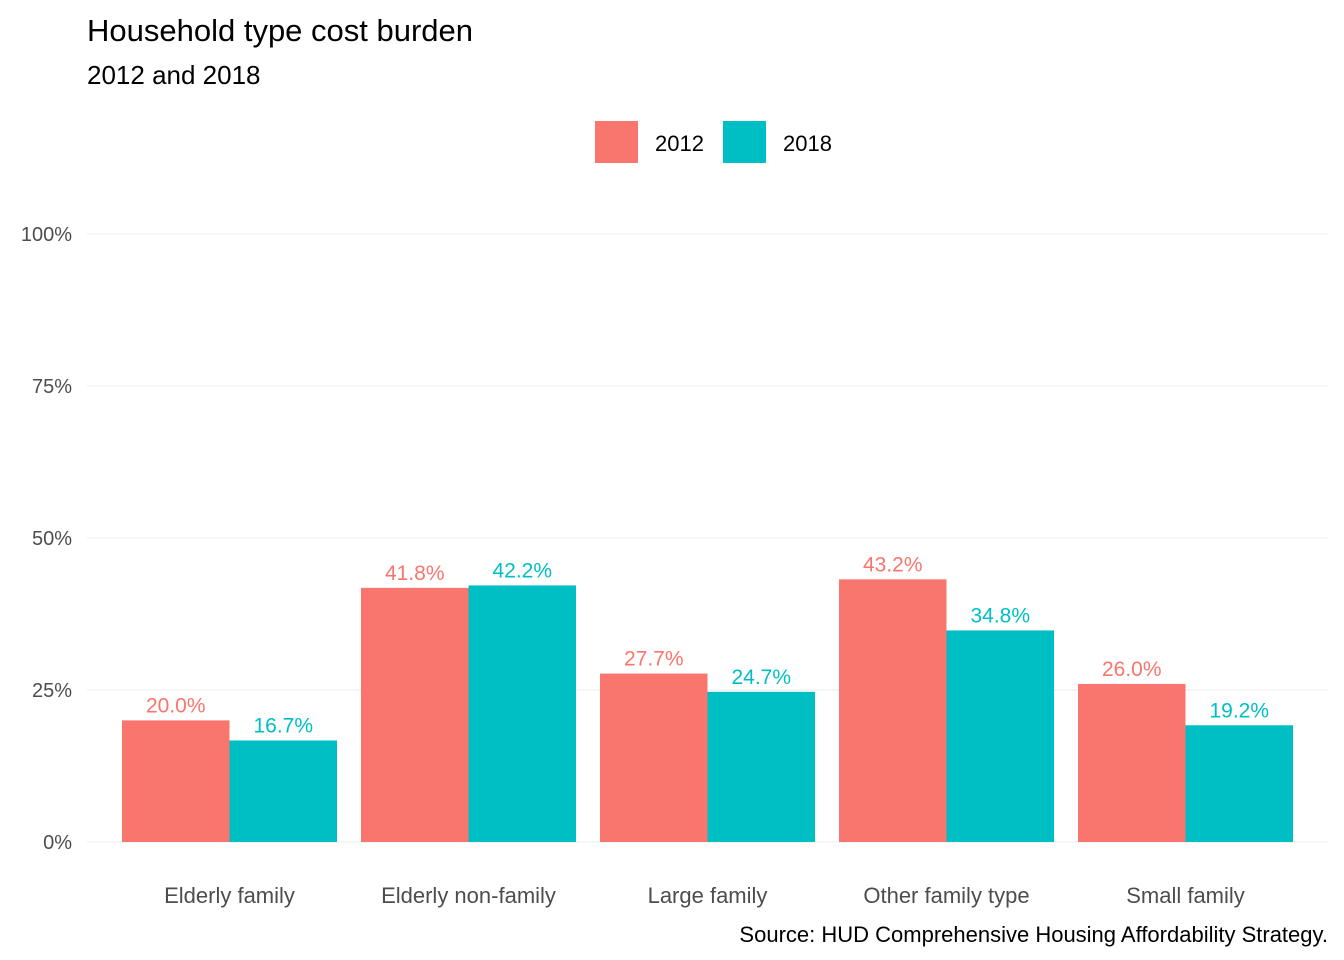 Image resolution: width=1344 pixels, height=960 pixels. Describe the element at coordinates (946, 895) in the screenshot. I see `x-category-label: Other family type` at that location.